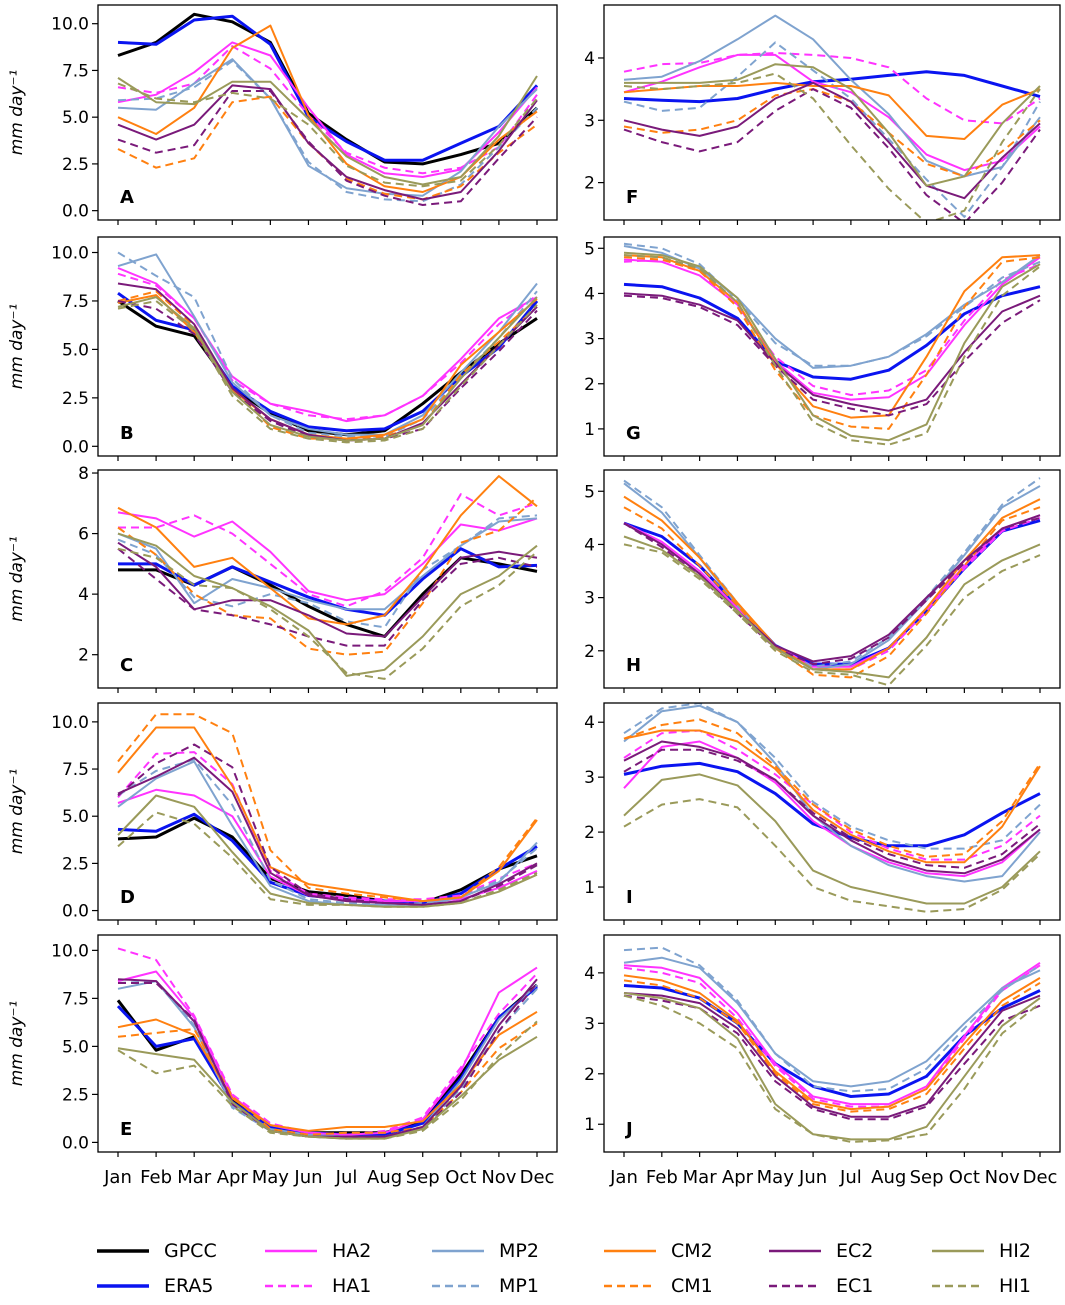  What do you see at coordinates (75, 165) in the screenshot?
I see `ytick-label: 2.5` at bounding box center [75, 165].